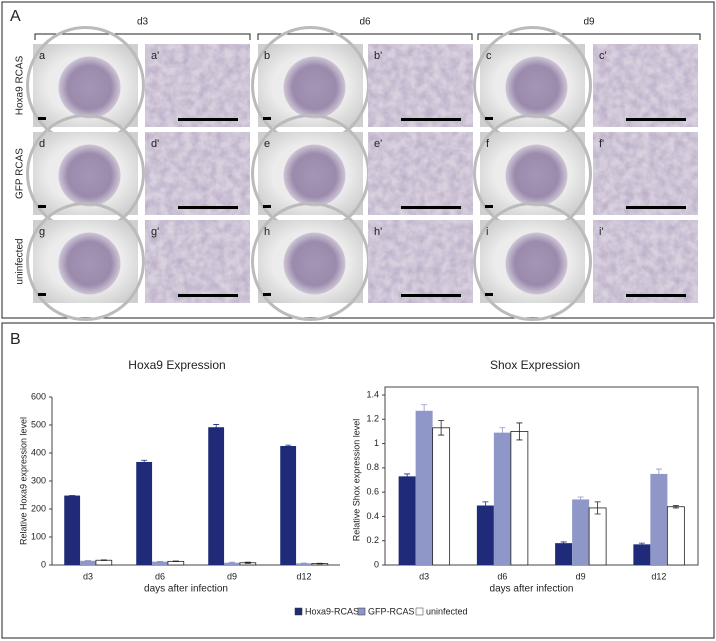 The image size is (716, 641). I want to click on image: e, so click(310, 173).